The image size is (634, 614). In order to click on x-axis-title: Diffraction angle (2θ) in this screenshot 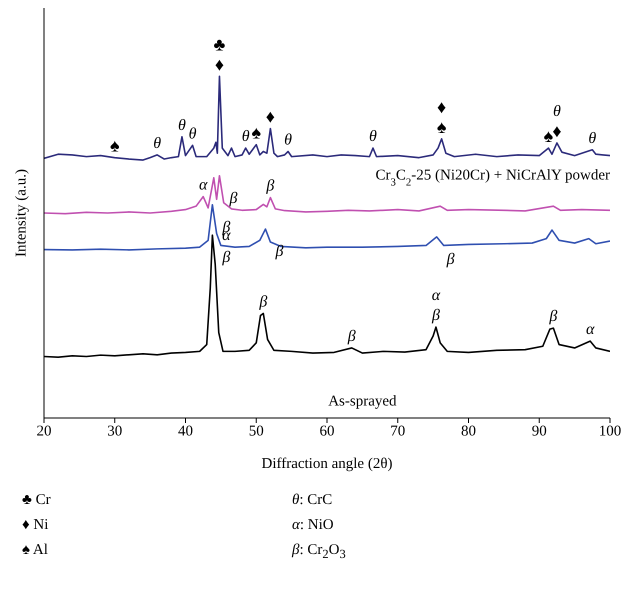, I will do `click(327, 464)`.